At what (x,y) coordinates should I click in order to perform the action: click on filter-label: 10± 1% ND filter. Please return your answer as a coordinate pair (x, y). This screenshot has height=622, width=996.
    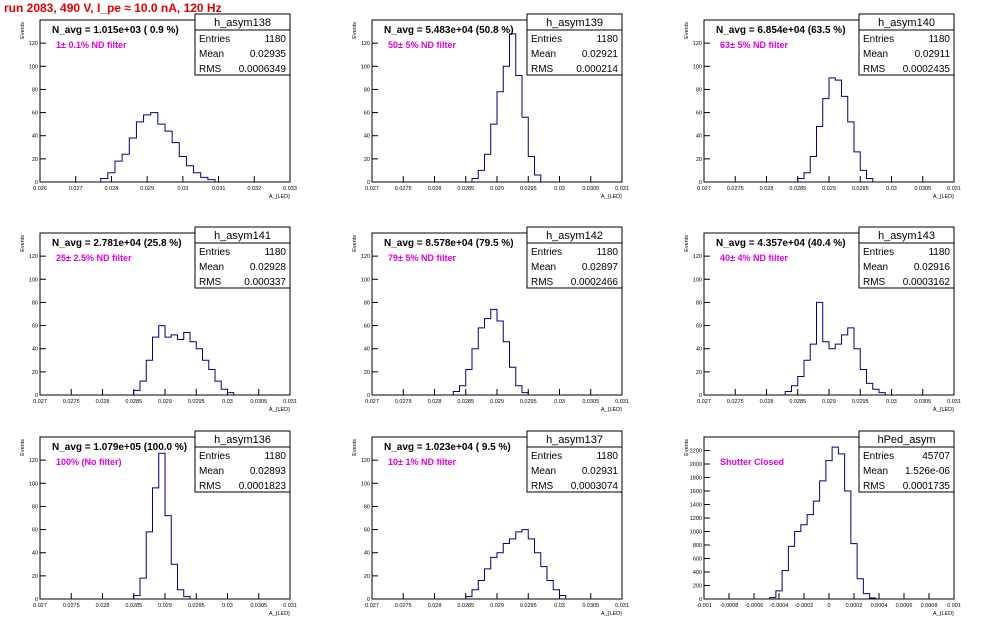
    Looking at the image, I should click on (422, 462).